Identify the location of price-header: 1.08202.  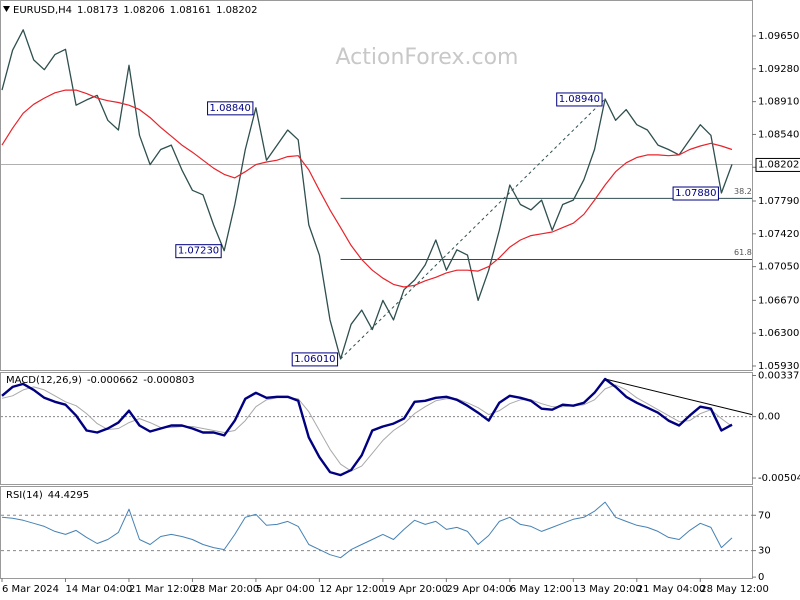
(236, 10).